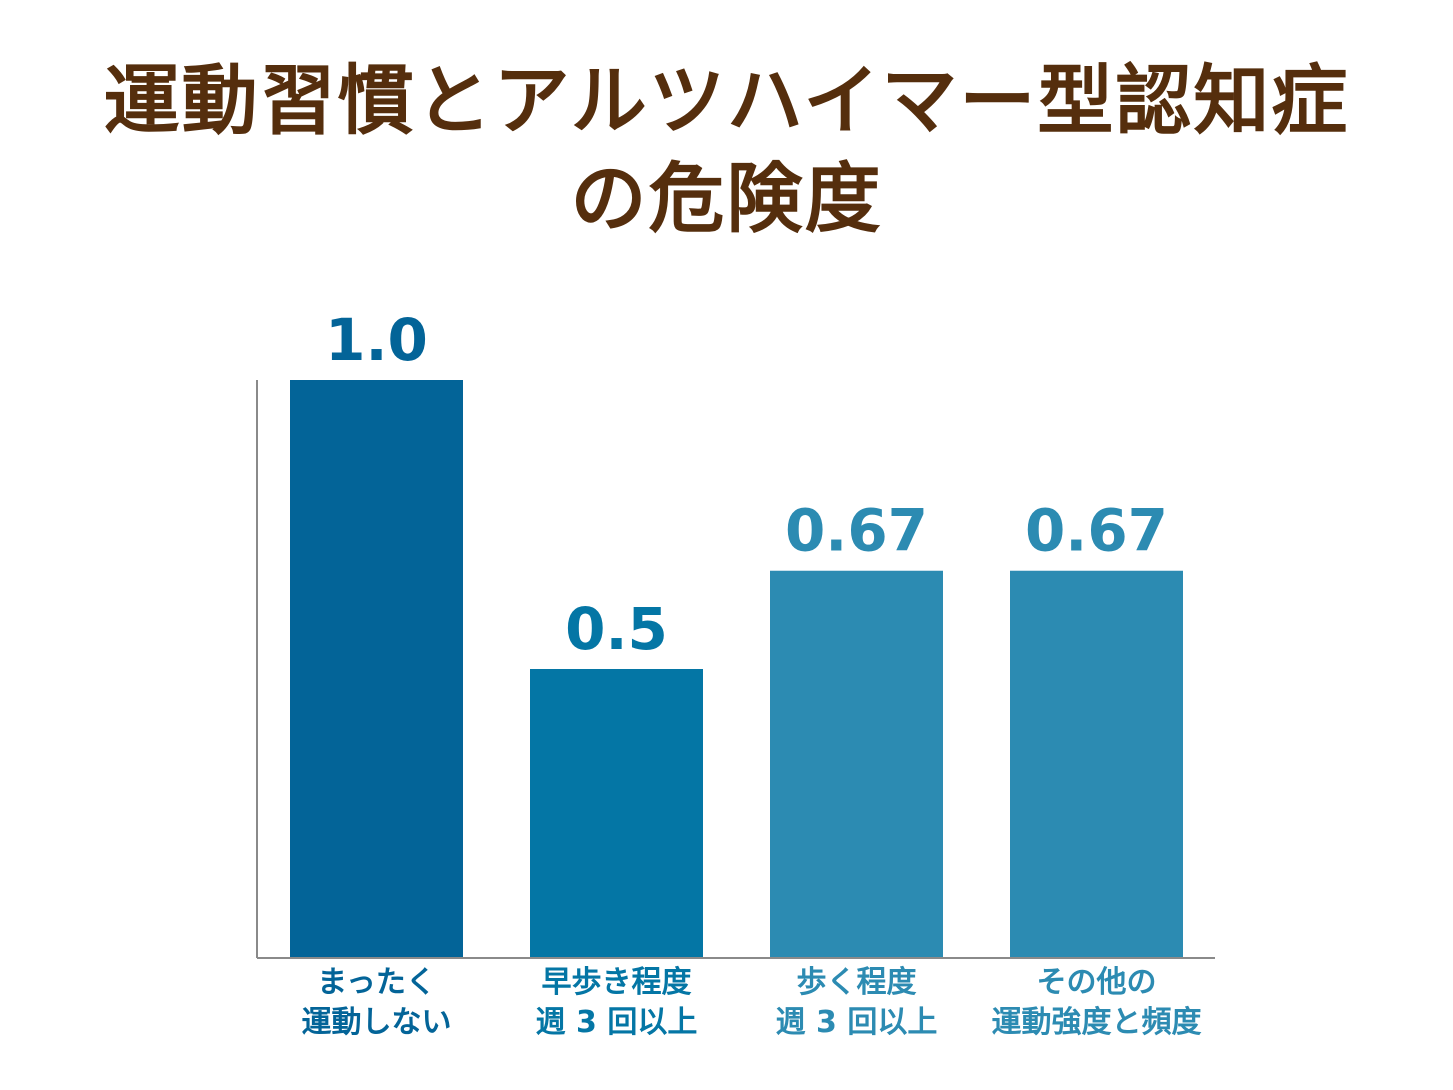  What do you see at coordinates (377, 1022) in the screenshot?
I see `category-label-1-line-2: 運動しない` at bounding box center [377, 1022].